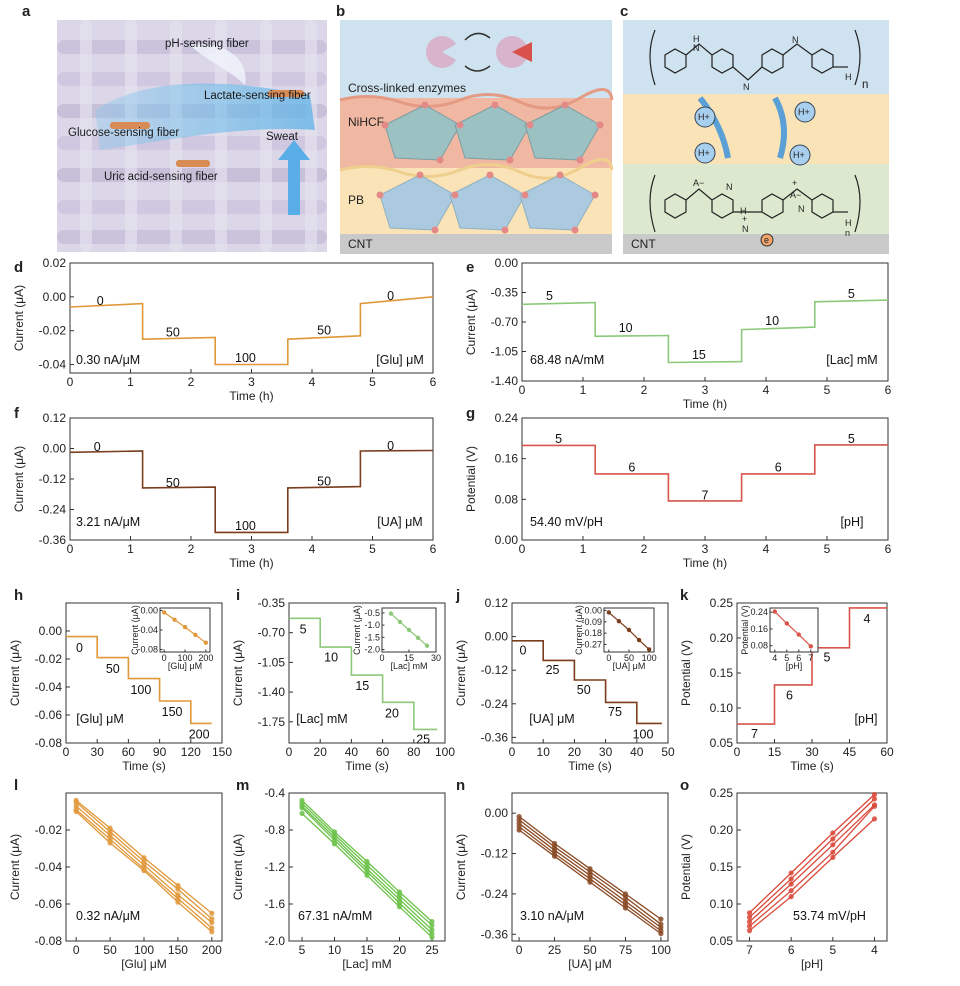  Describe the element at coordinates (794, 666) in the screenshot. I see `inset-x-axis-label: [pH]` at that location.